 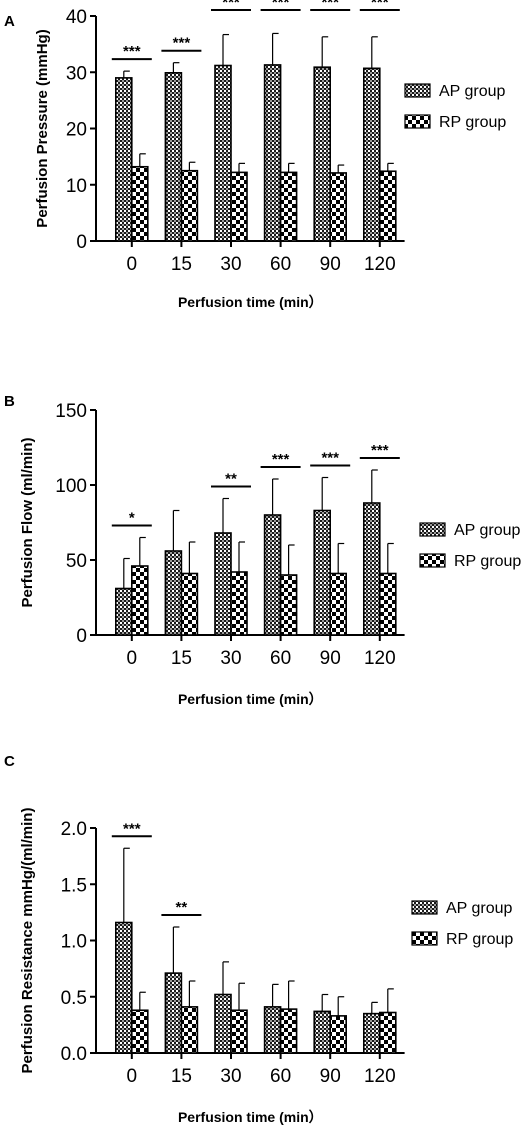 What do you see at coordinates (71, 411) in the screenshot?
I see `y-tick-label: 150` at bounding box center [71, 411].